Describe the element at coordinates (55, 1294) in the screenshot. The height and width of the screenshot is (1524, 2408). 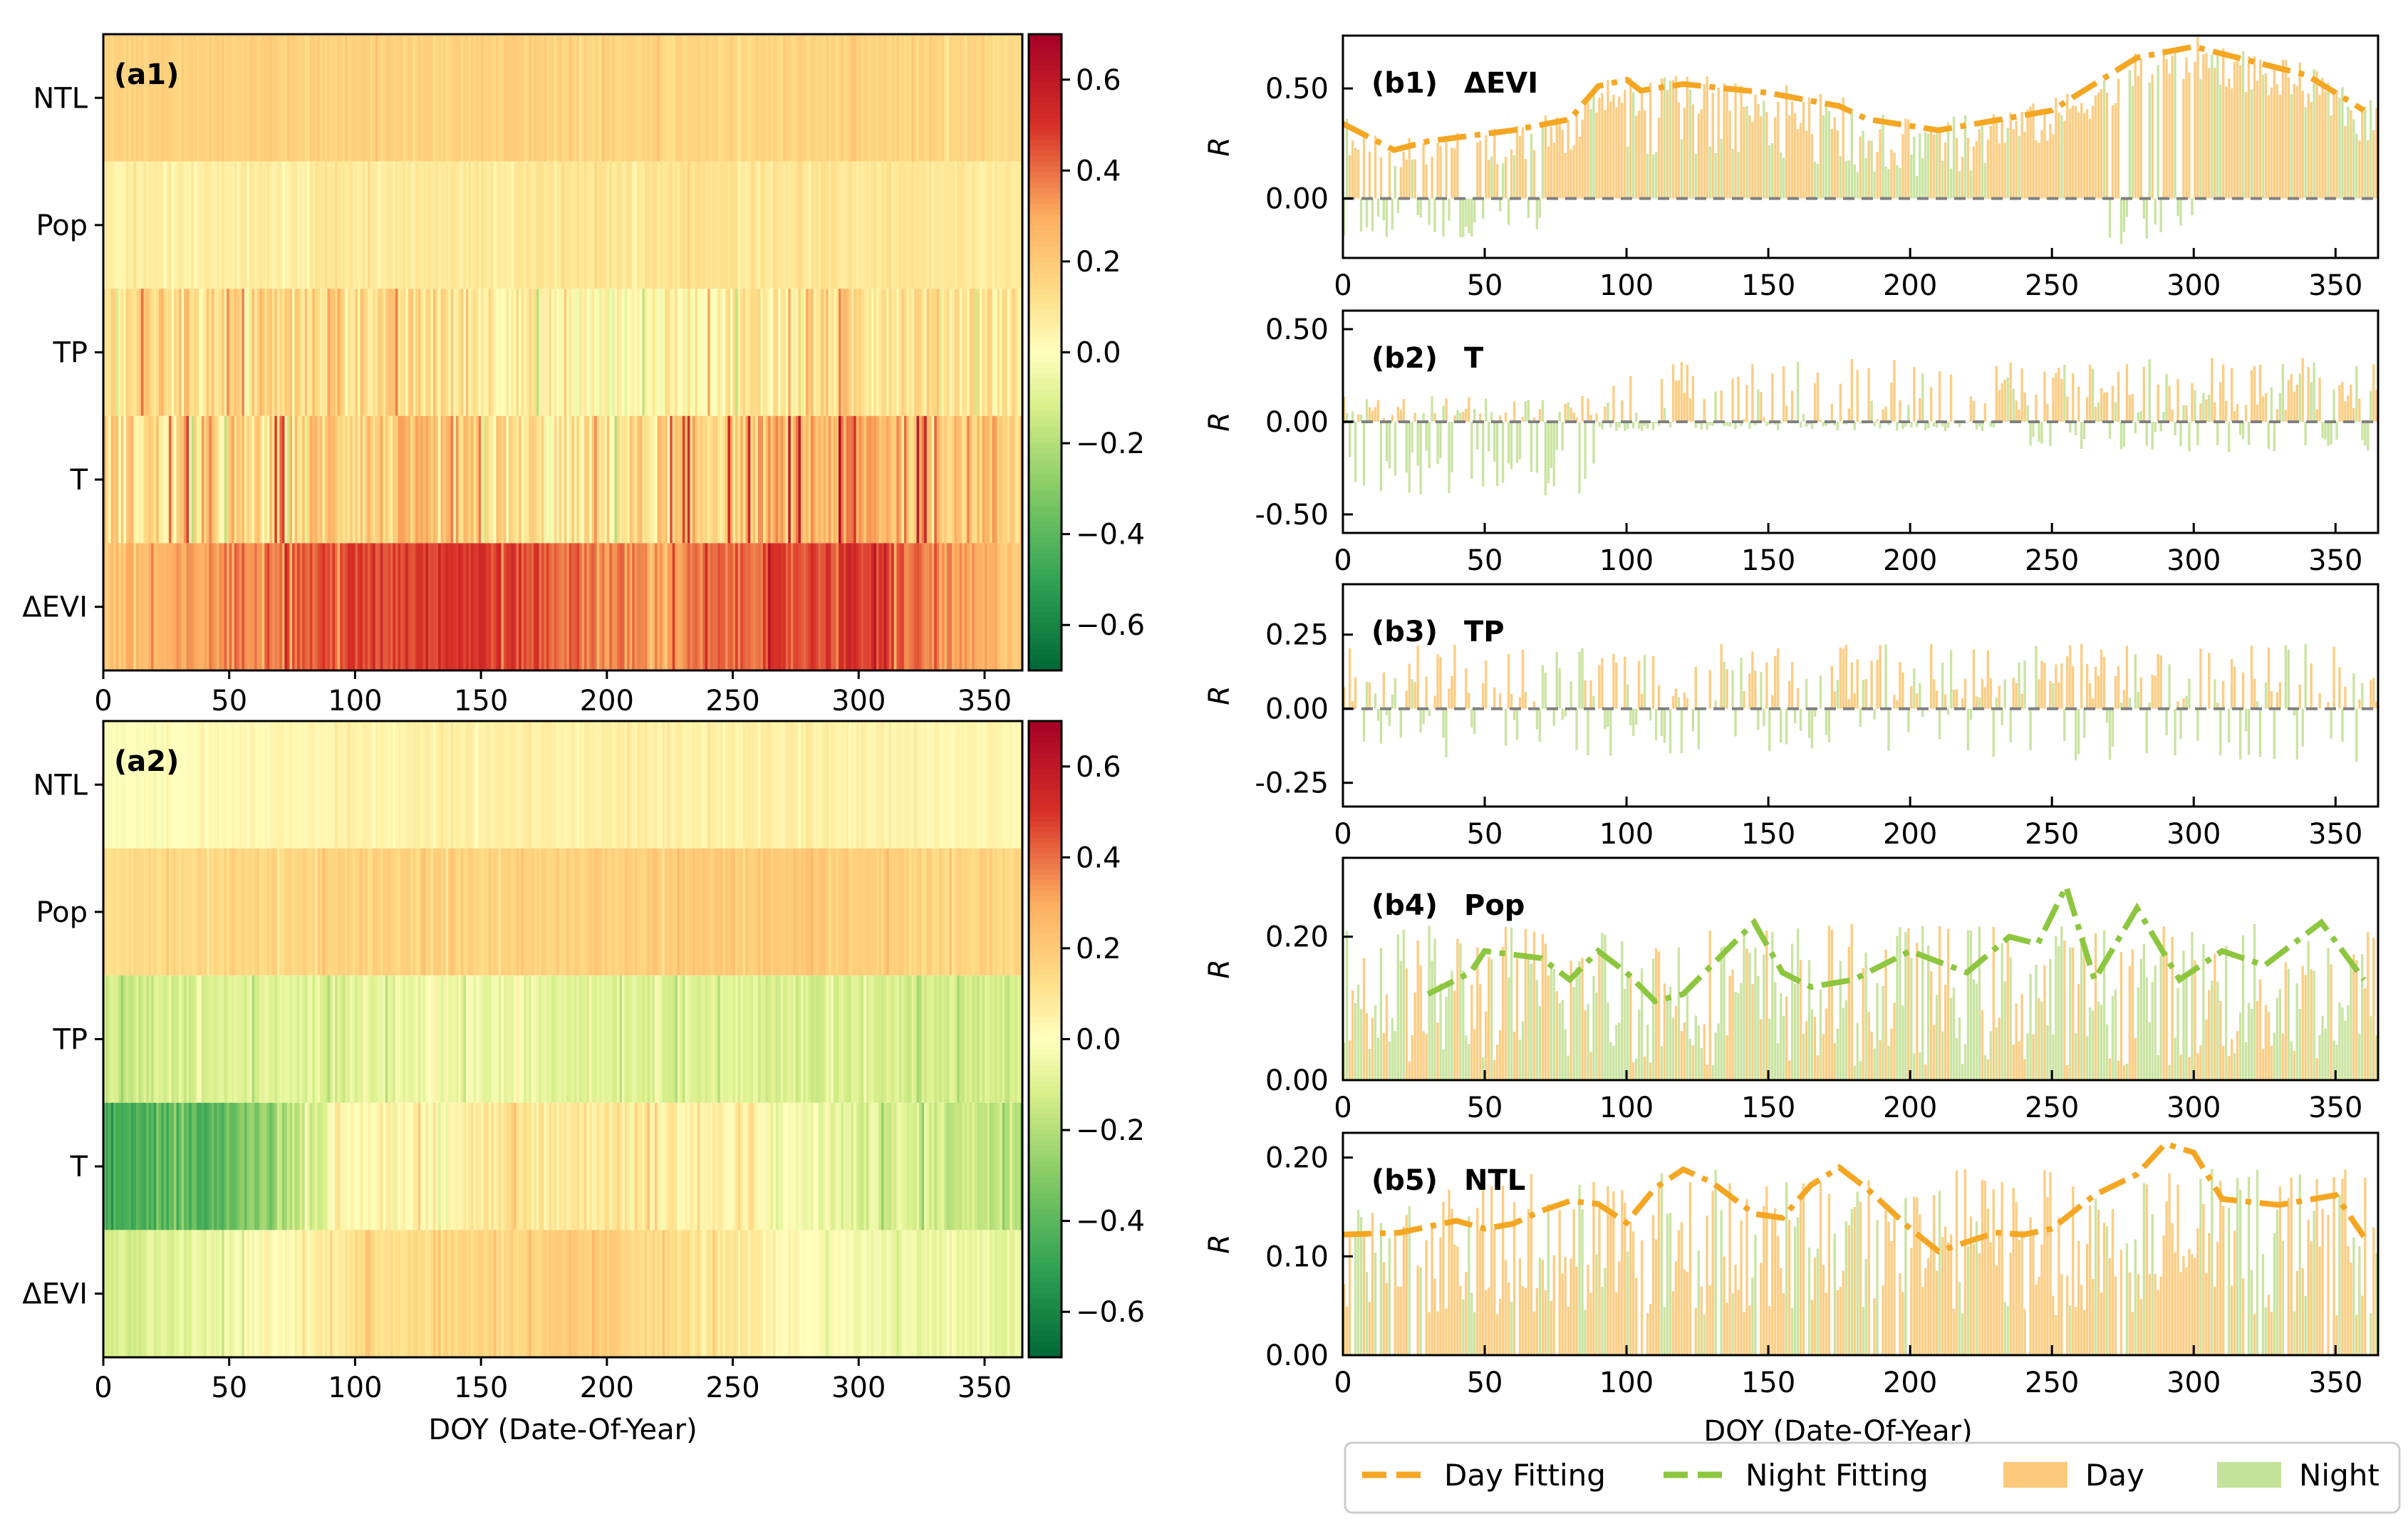
I see `heat-row-label: ΔEVI` at that location.